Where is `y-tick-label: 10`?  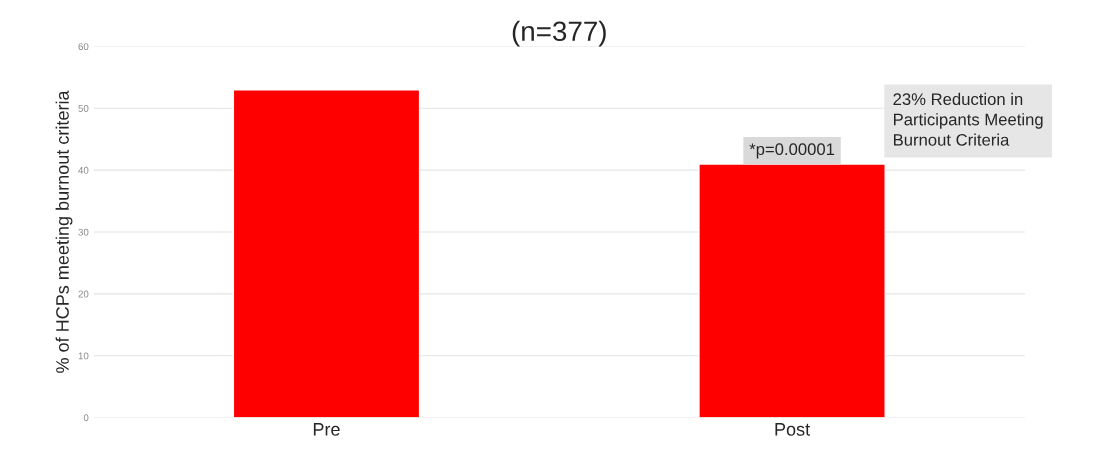
y-tick-label: 10 is located at coordinates (83, 356).